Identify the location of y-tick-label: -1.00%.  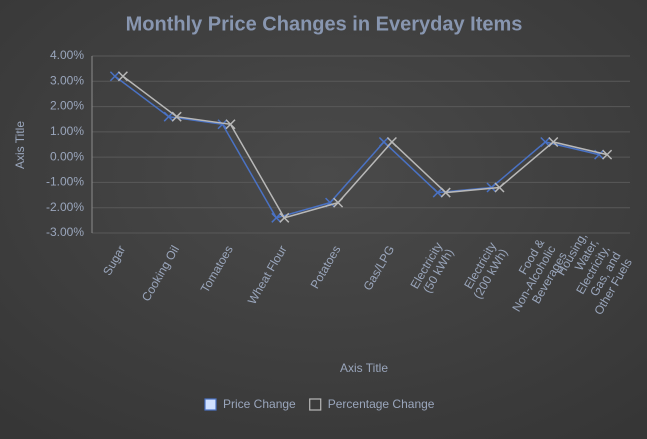
(65, 182).